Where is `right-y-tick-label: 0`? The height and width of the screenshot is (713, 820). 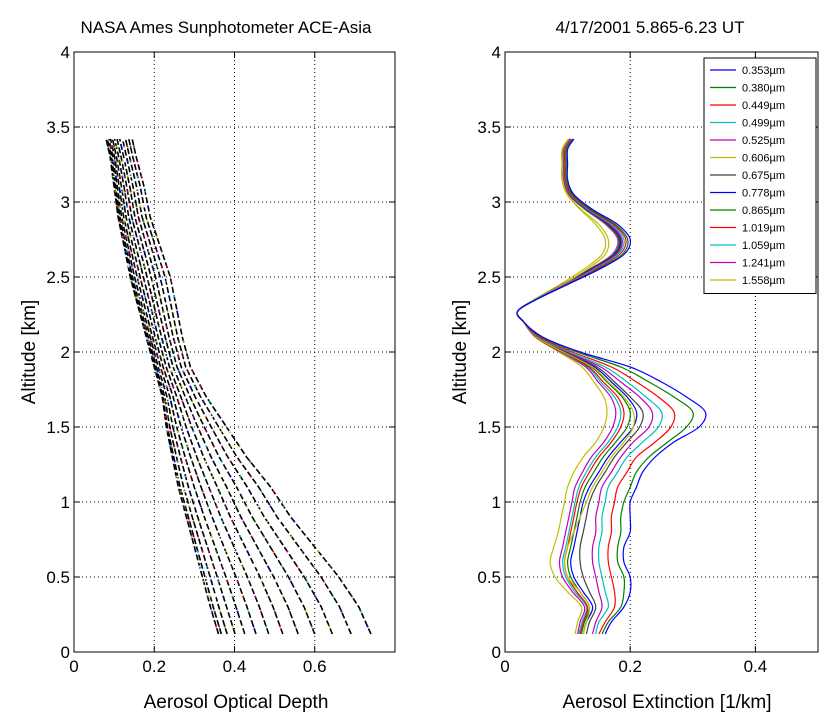
right-y-tick-label: 0 is located at coordinates (496, 652).